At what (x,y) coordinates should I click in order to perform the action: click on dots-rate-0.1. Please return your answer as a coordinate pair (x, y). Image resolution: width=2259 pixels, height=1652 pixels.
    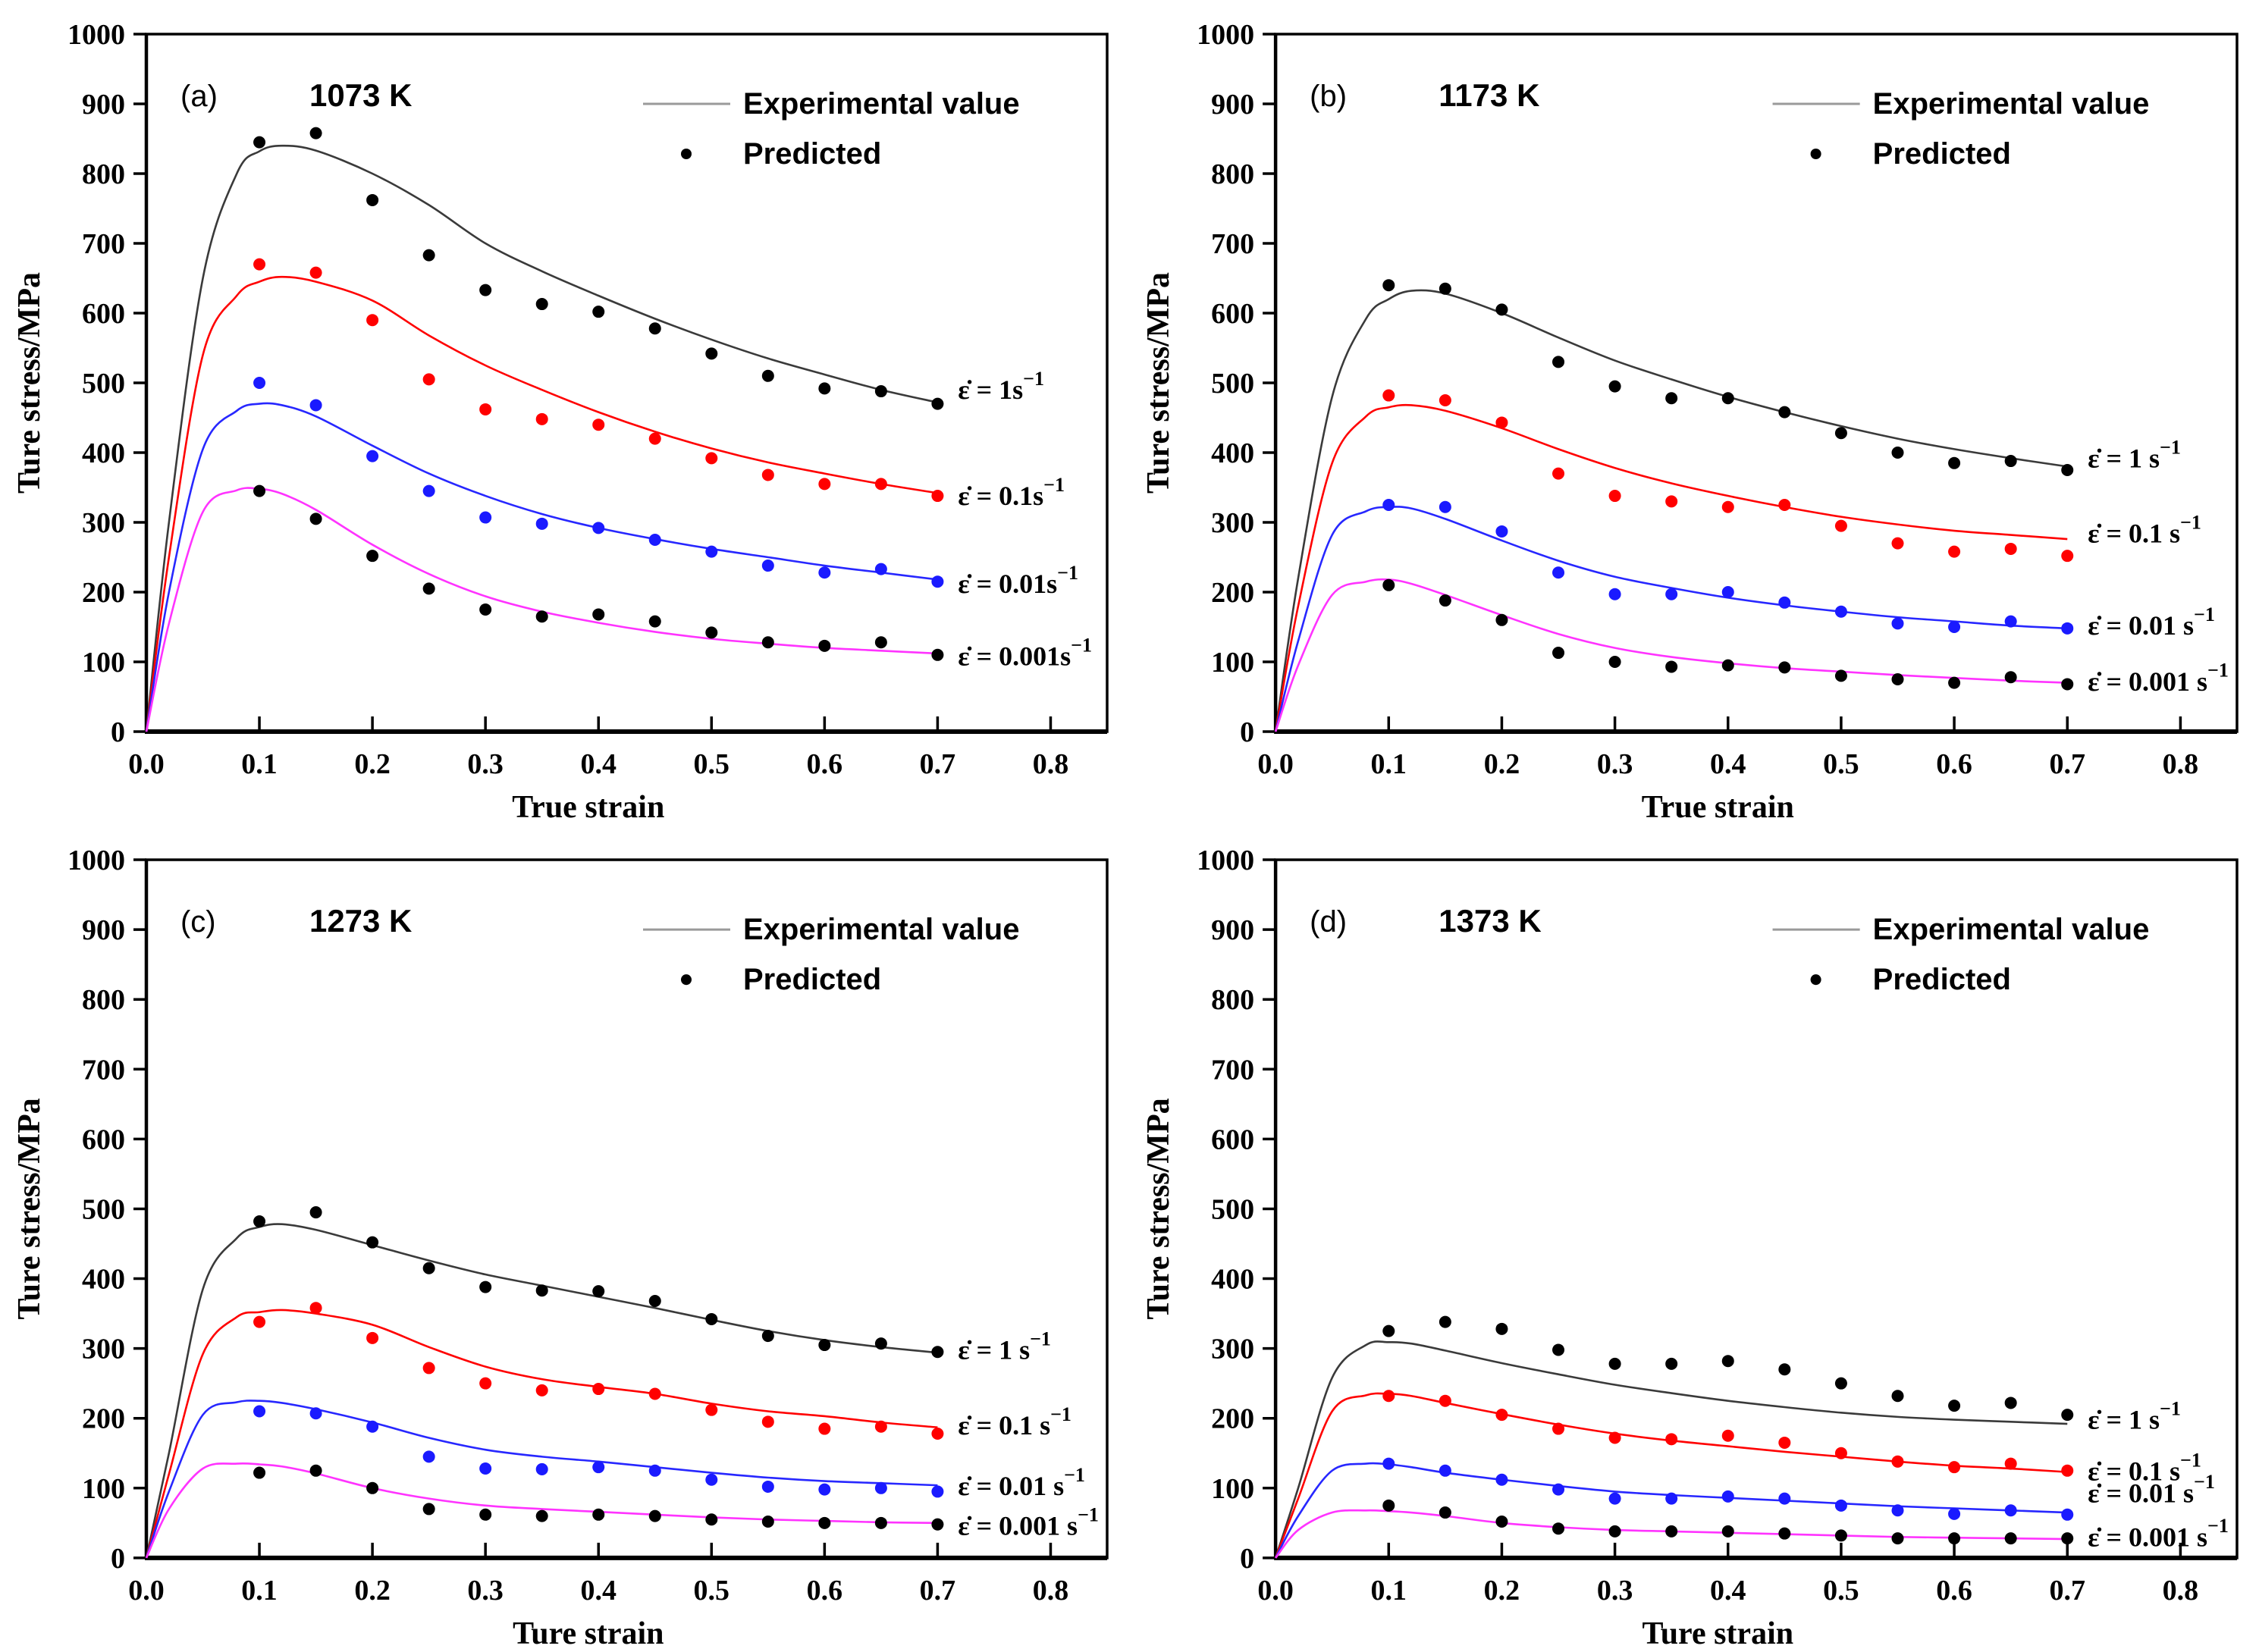
    Looking at the image, I should click on (1728, 476).